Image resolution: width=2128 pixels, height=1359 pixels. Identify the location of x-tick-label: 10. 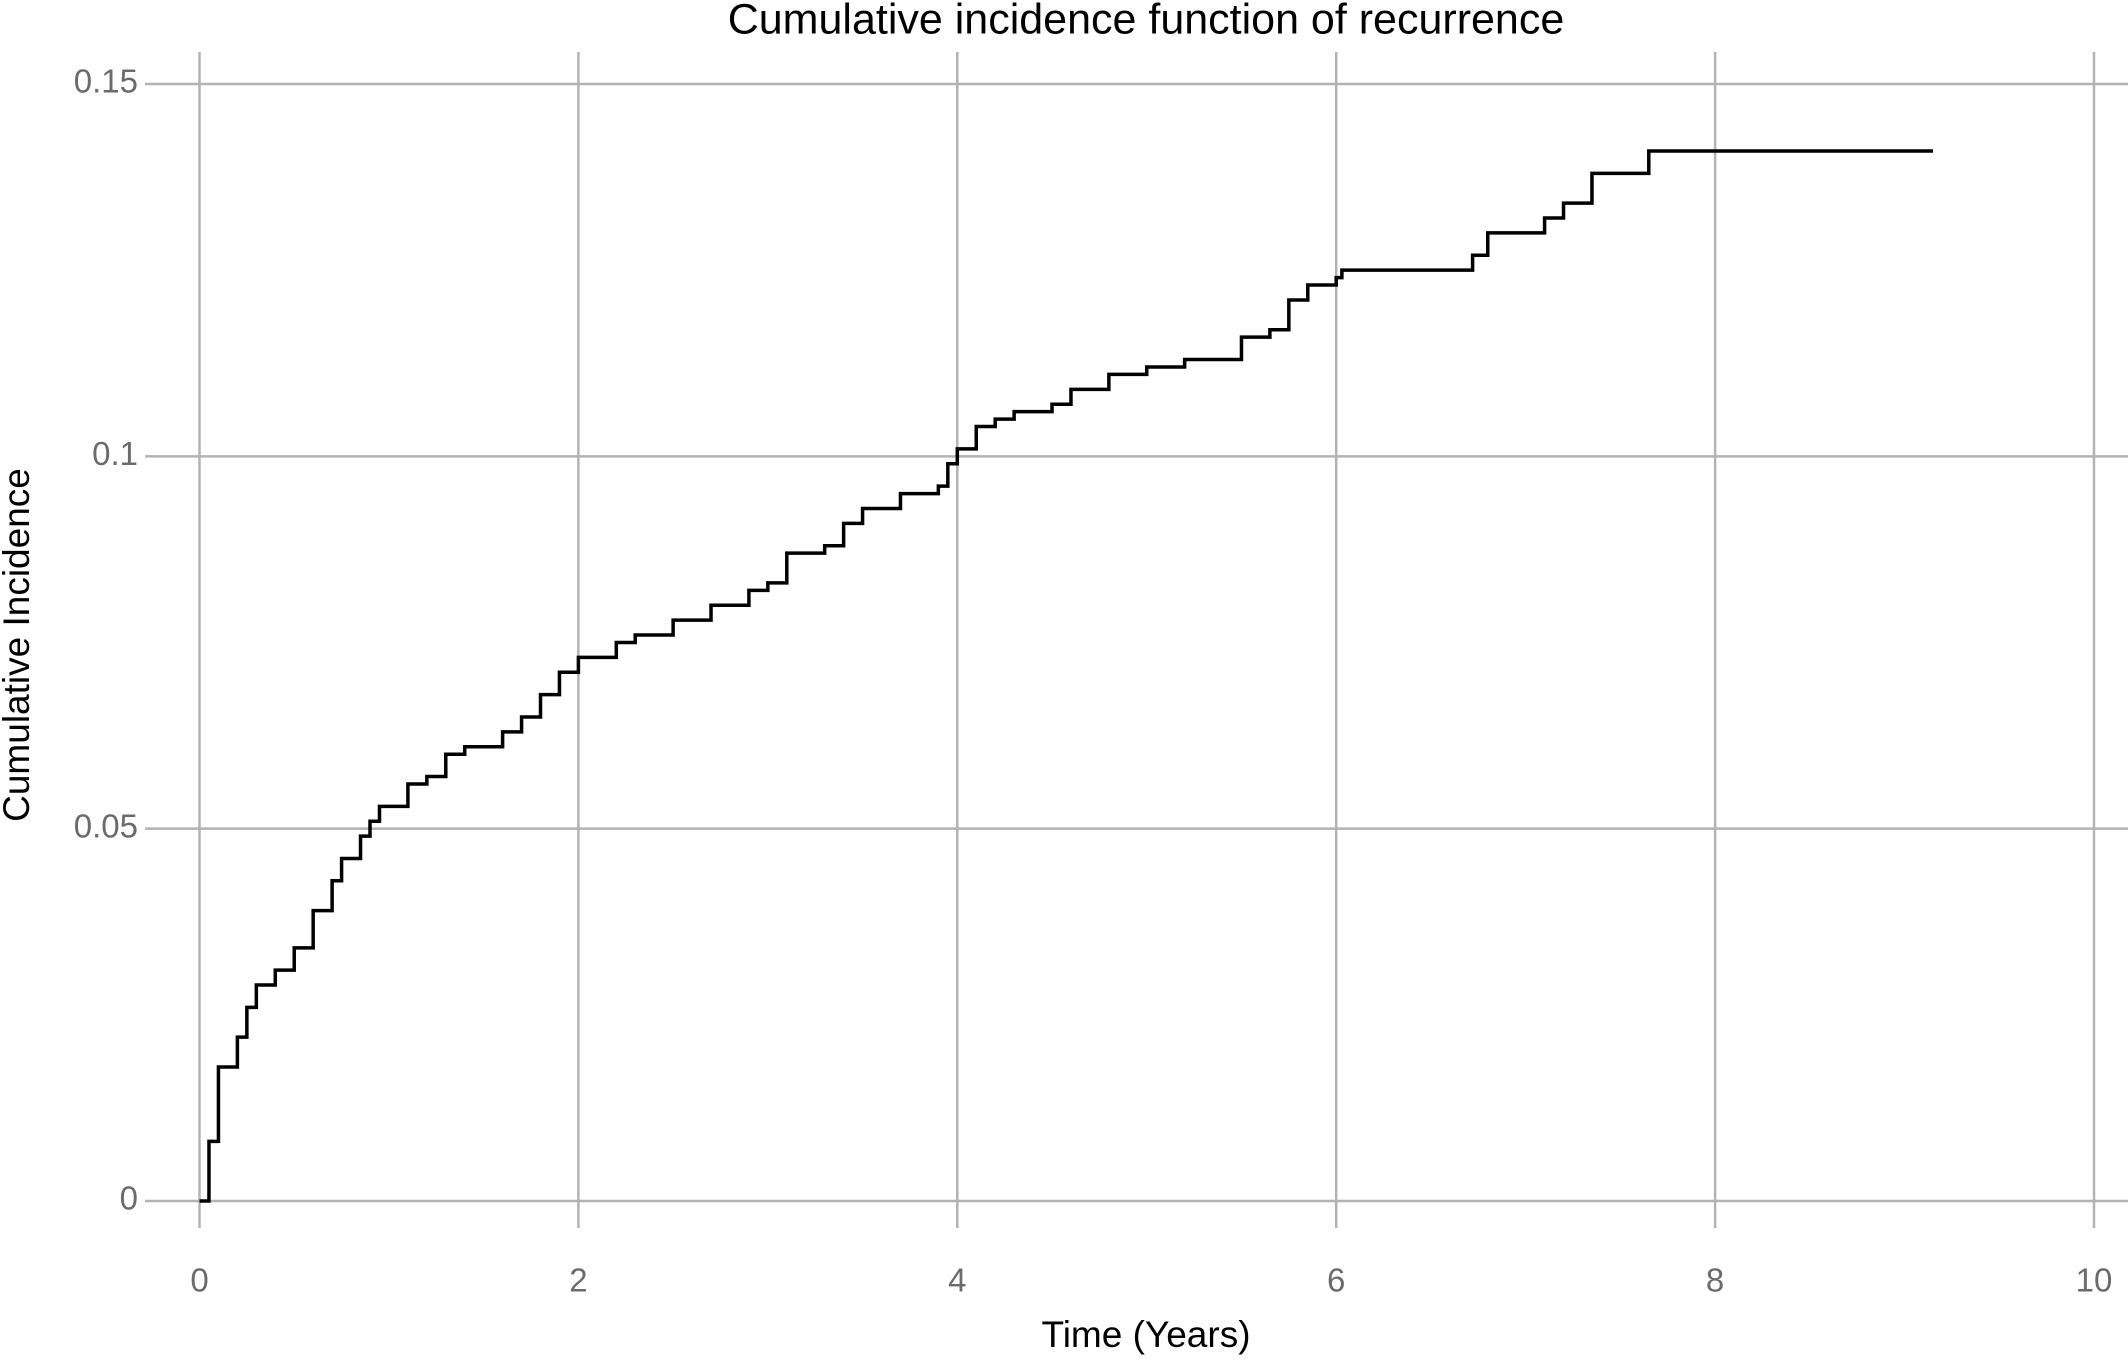
(2094, 1280).